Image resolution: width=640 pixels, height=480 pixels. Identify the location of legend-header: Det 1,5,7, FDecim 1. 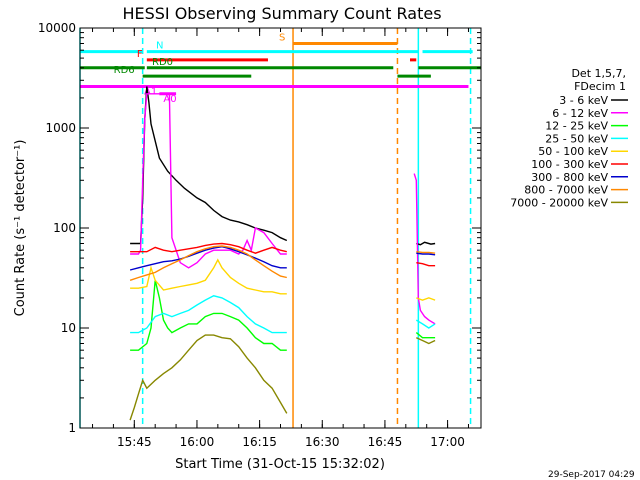
(598, 80).